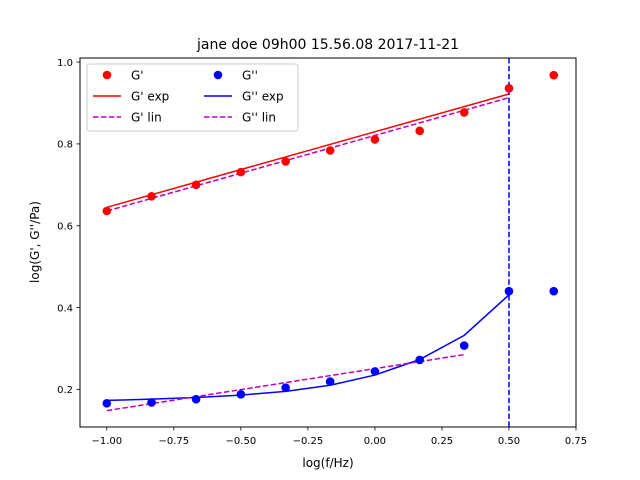  Describe the element at coordinates (174, 441) in the screenshot. I see `x-tick-label: −0.75` at that location.